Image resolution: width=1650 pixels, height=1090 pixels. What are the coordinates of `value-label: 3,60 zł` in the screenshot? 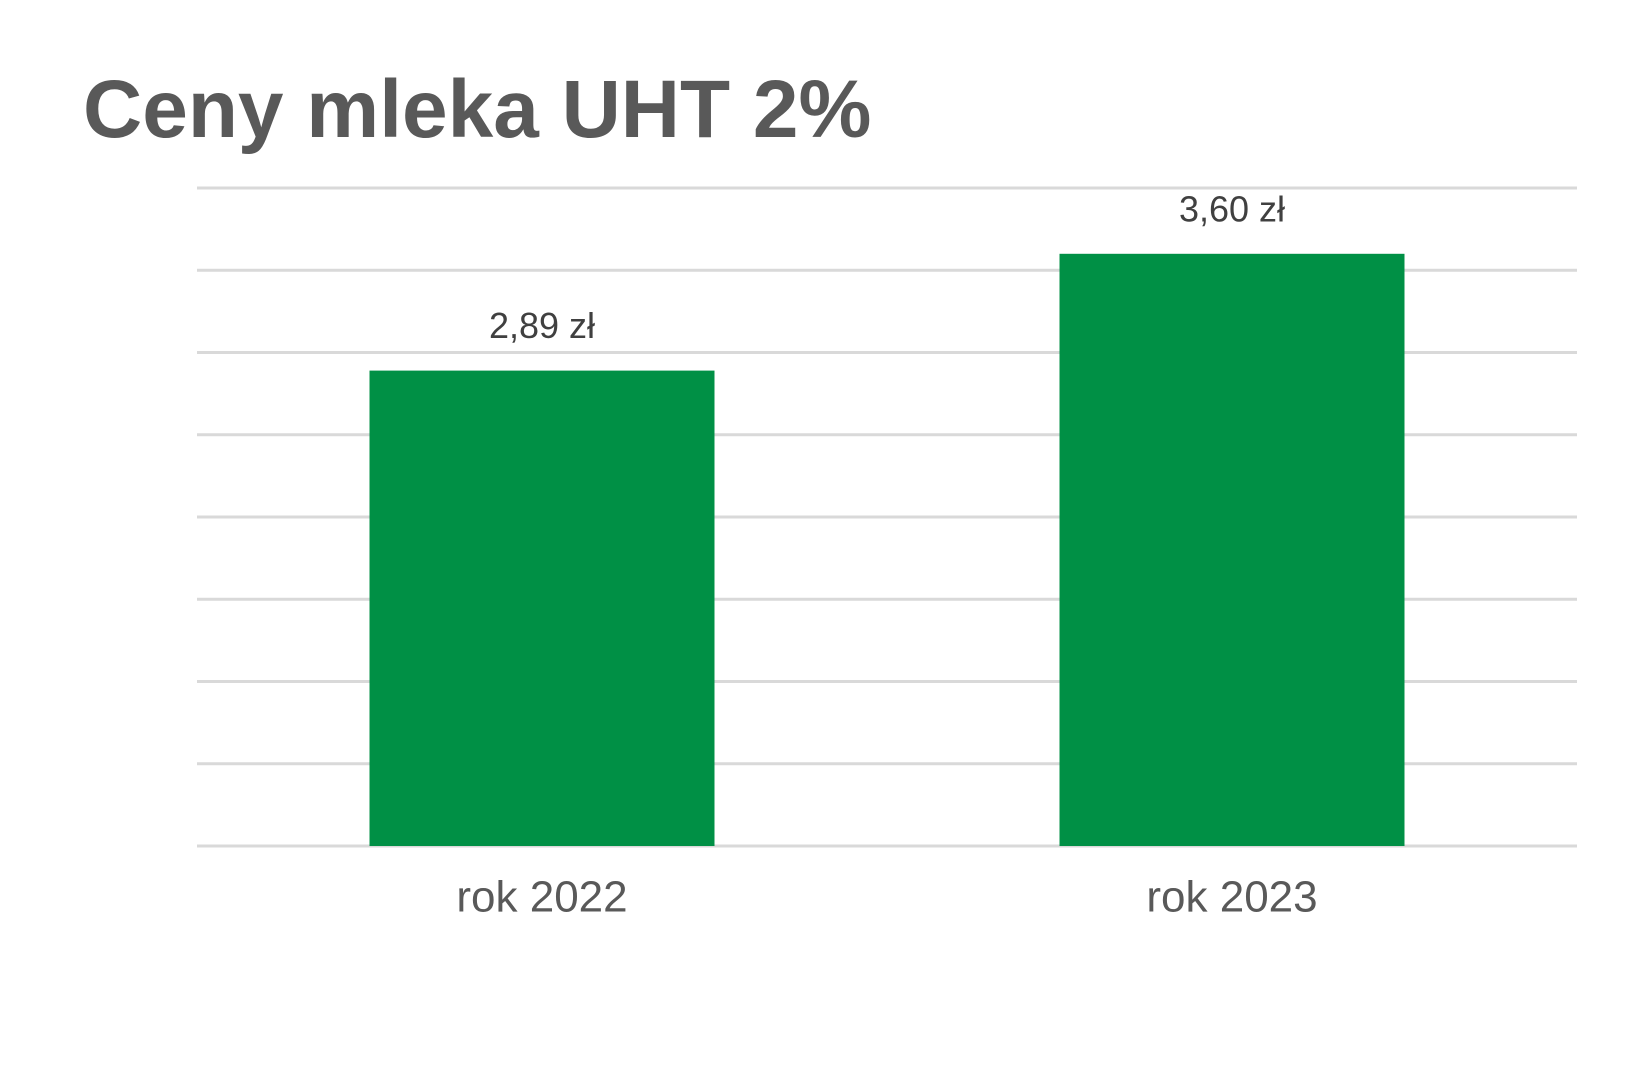 It's located at (1232, 208).